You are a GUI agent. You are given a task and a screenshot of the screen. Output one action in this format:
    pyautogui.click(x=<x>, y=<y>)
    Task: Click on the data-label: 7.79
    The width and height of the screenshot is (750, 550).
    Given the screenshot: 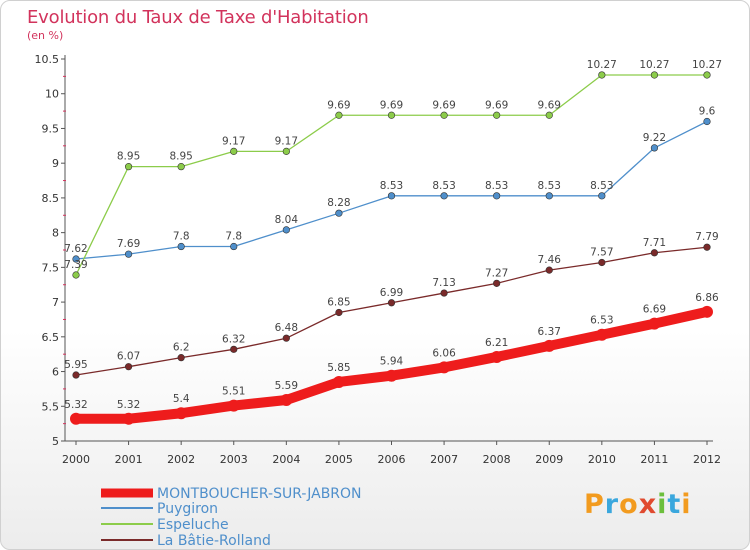 What is the action you would take?
    pyautogui.click(x=706, y=237)
    